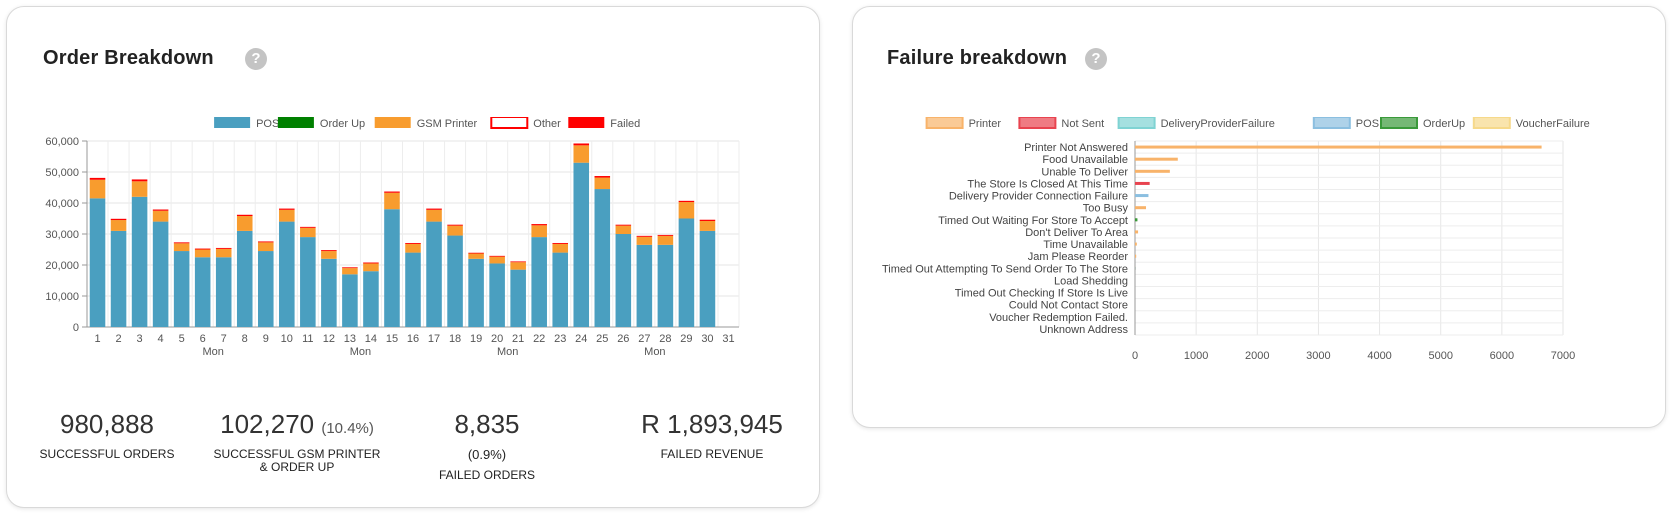 The width and height of the screenshot is (1672, 518). What do you see at coordinates (266, 339) in the screenshot?
I see `x-tick-label: 9` at bounding box center [266, 339].